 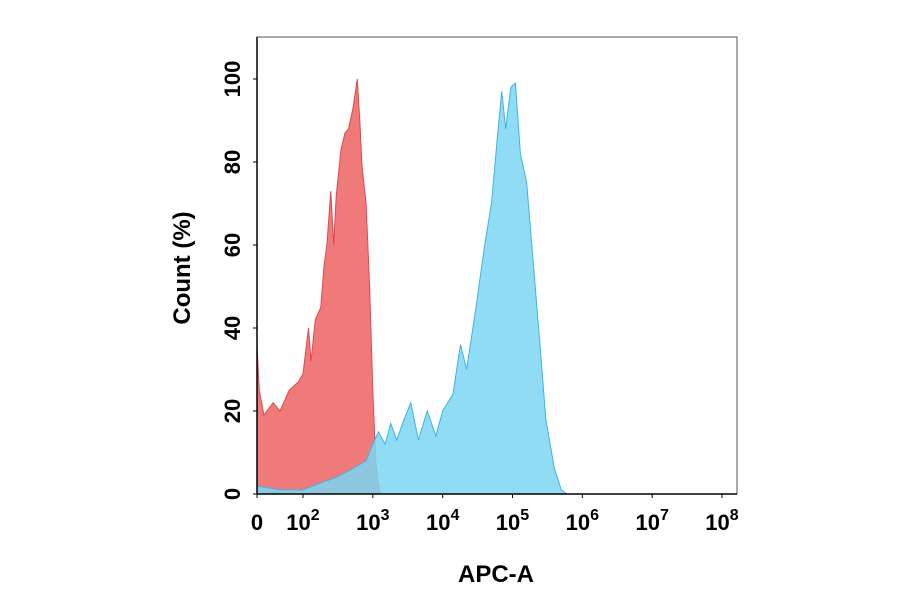 What do you see at coordinates (232, 328) in the screenshot?
I see `y-tick-label: 40` at bounding box center [232, 328].